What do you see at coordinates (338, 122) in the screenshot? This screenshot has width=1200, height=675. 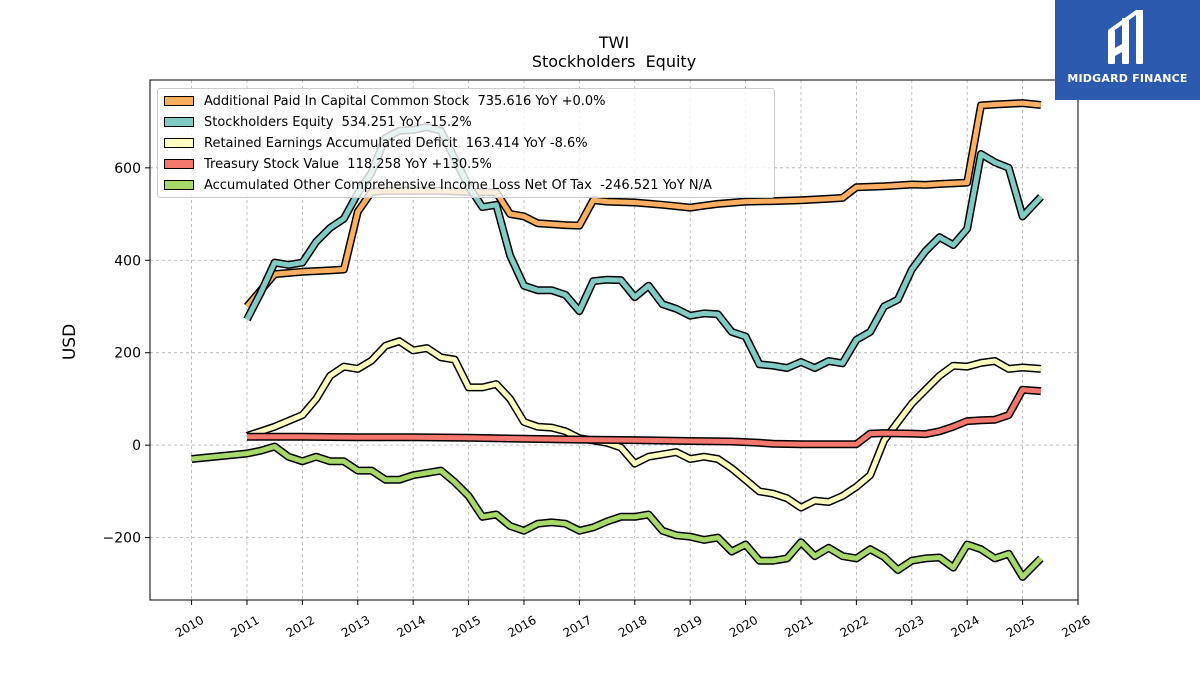 I see `legend-label-stockholders-equity: Stockholders Equity 534.251 YoY -15.2%` at bounding box center [338, 122].